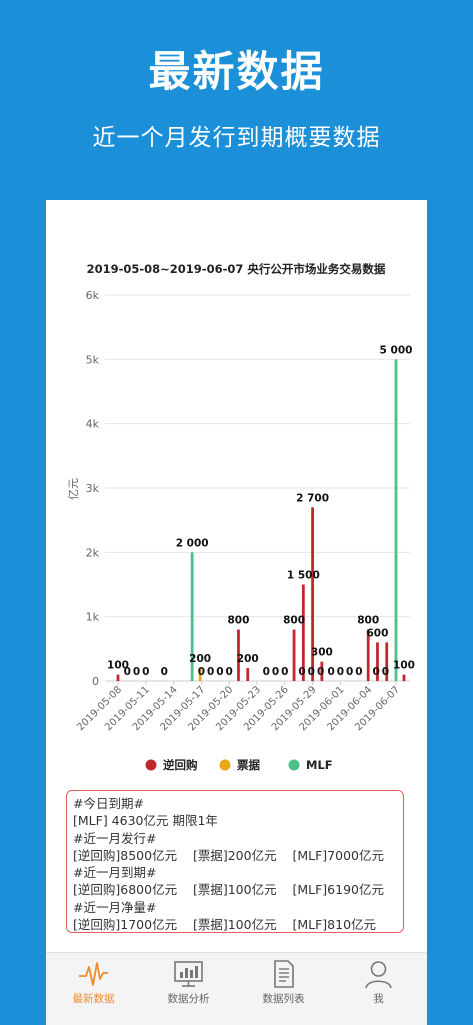 The height and width of the screenshot is (1025, 473). What do you see at coordinates (115, 873) in the screenshot?
I see `summary-line-maturity-header: #近一月到期#` at bounding box center [115, 873].